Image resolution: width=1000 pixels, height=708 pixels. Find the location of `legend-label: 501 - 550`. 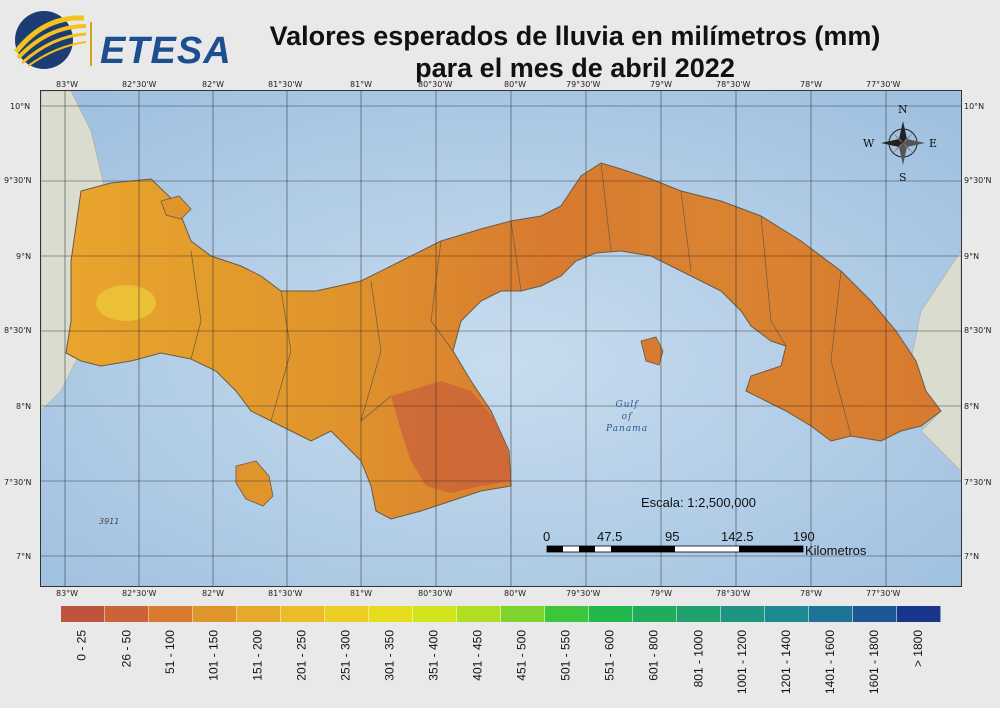

legend-label: 501 - 550 is located at coordinates (566, 665).